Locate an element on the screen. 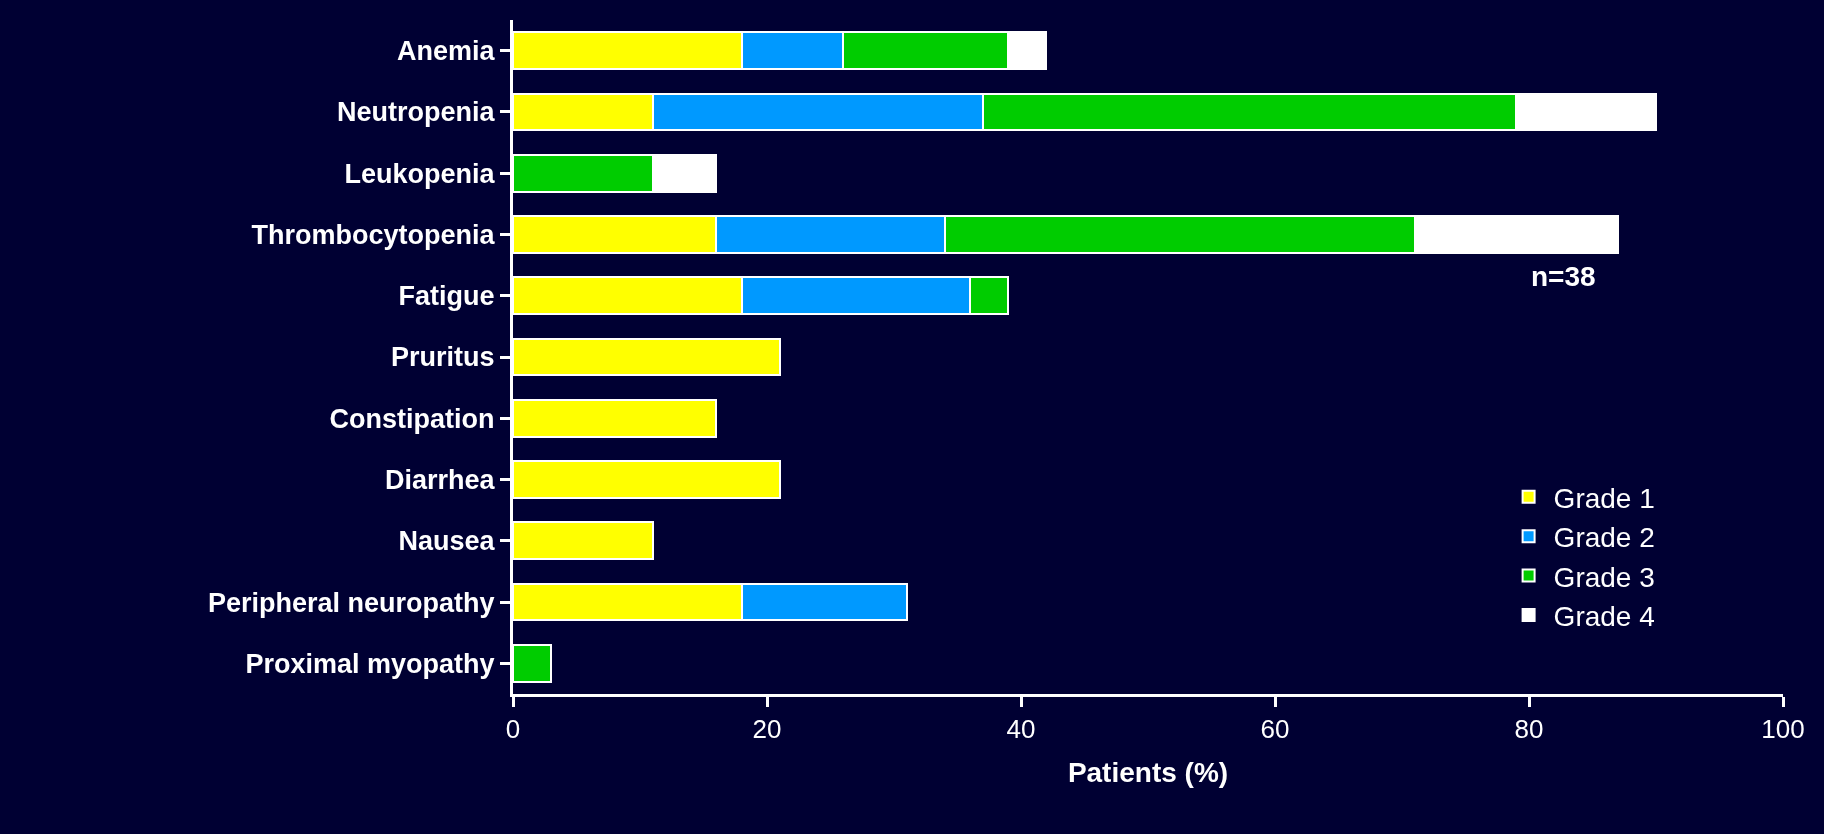 Image resolution: width=1824 pixels, height=834 pixels. y-tick-label: Leukopenia is located at coordinates (420, 173).